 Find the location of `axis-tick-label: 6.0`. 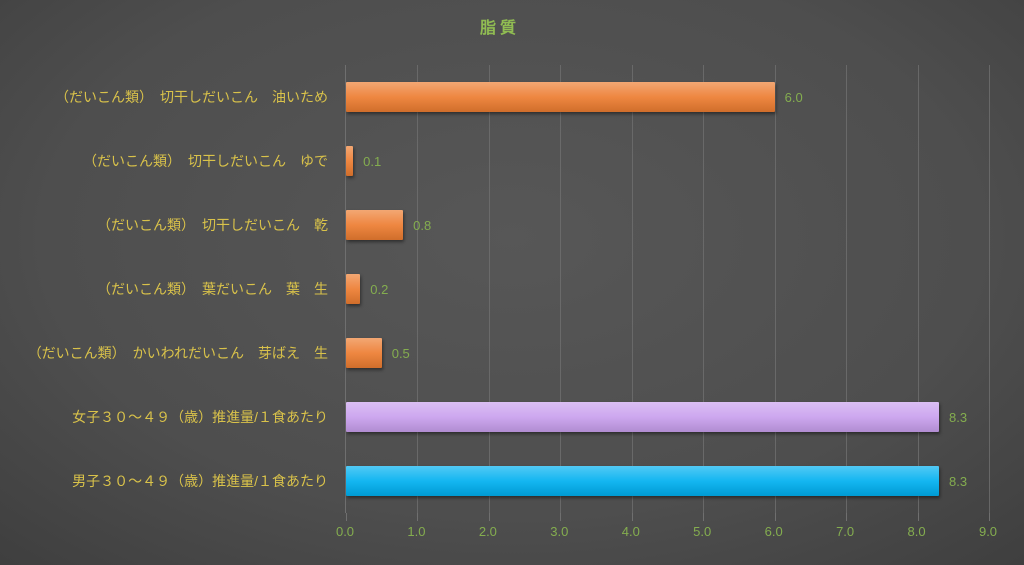

axis-tick-label: 6.0 is located at coordinates (773, 531).